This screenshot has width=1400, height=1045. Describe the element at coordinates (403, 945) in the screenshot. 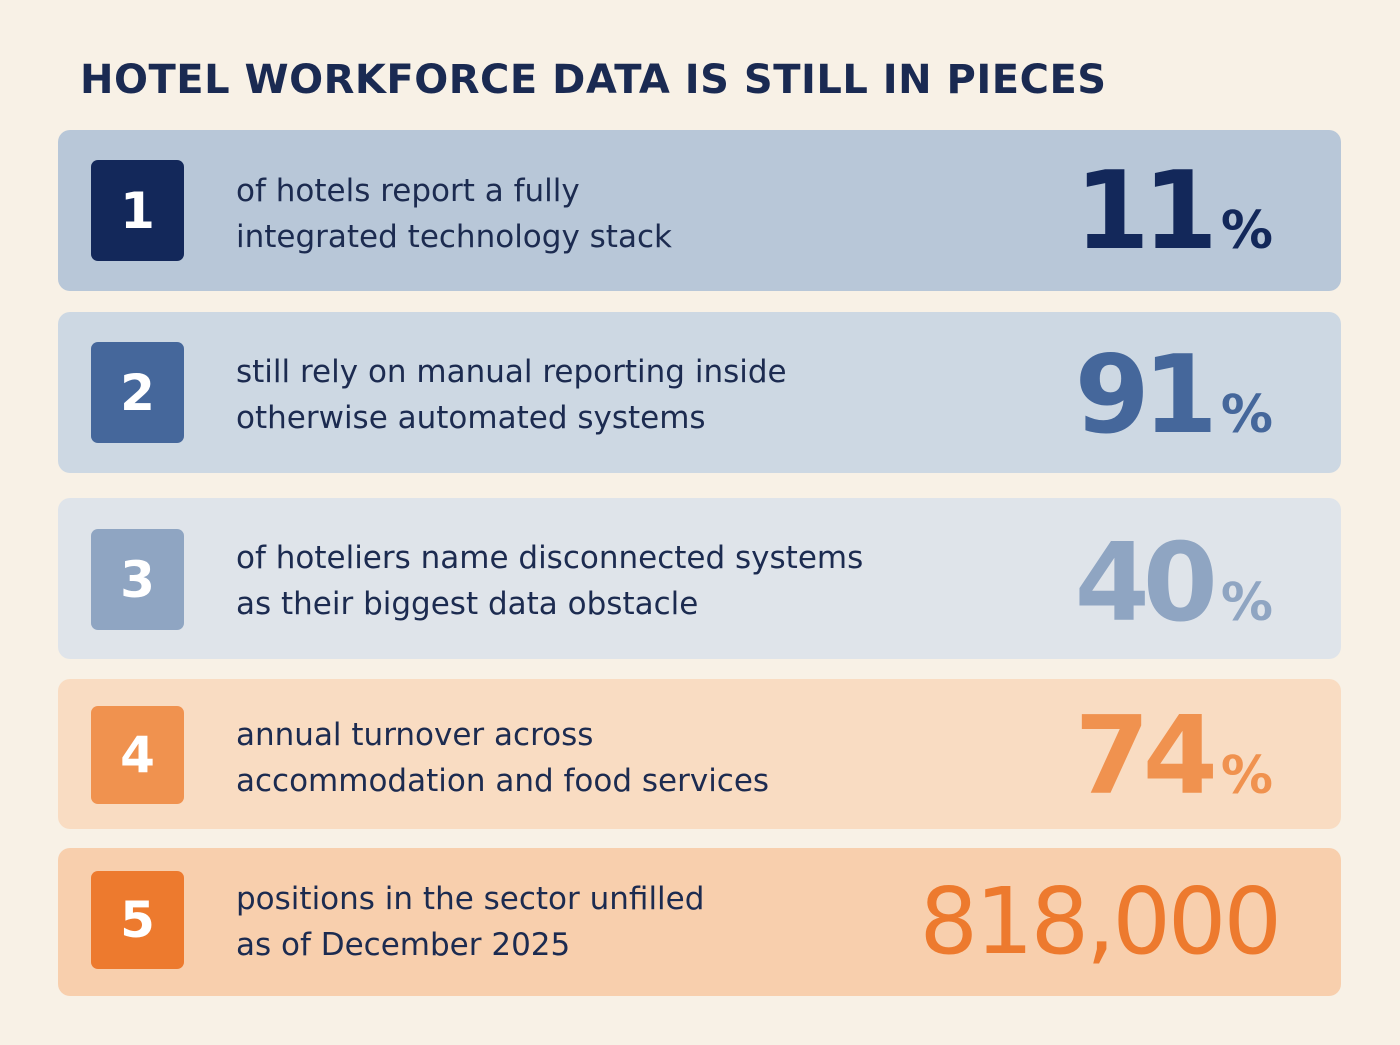

I see `description-line-2: as of December 2025` at that location.